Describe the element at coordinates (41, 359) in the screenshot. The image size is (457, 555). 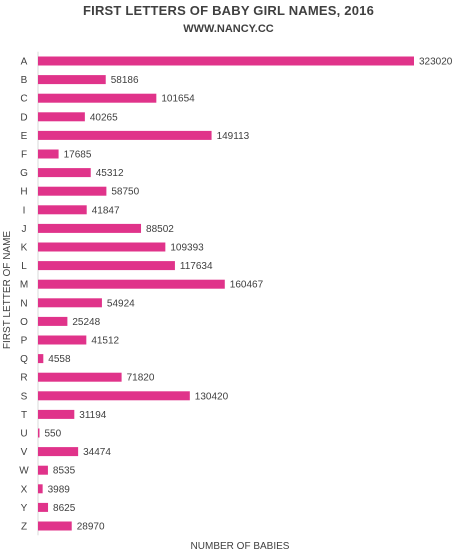
I see `bar-q` at that location.